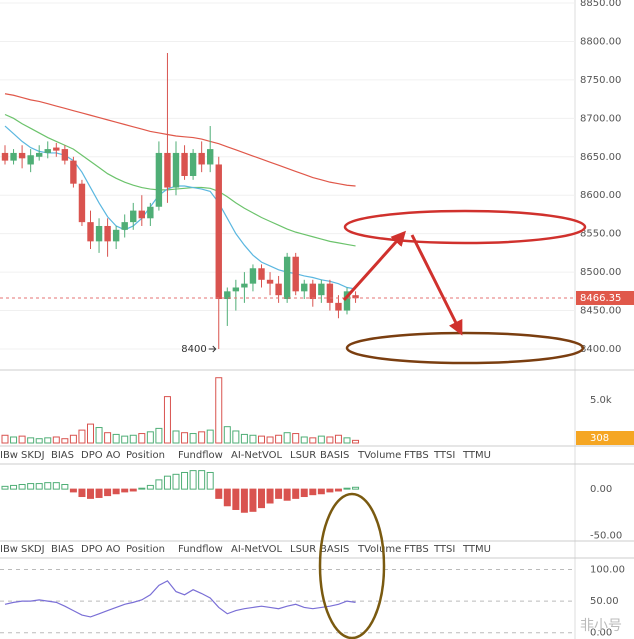  Describe the element at coordinates (607, 569) in the screenshot. I see `oscillator-tick-label: 100.00` at that location.